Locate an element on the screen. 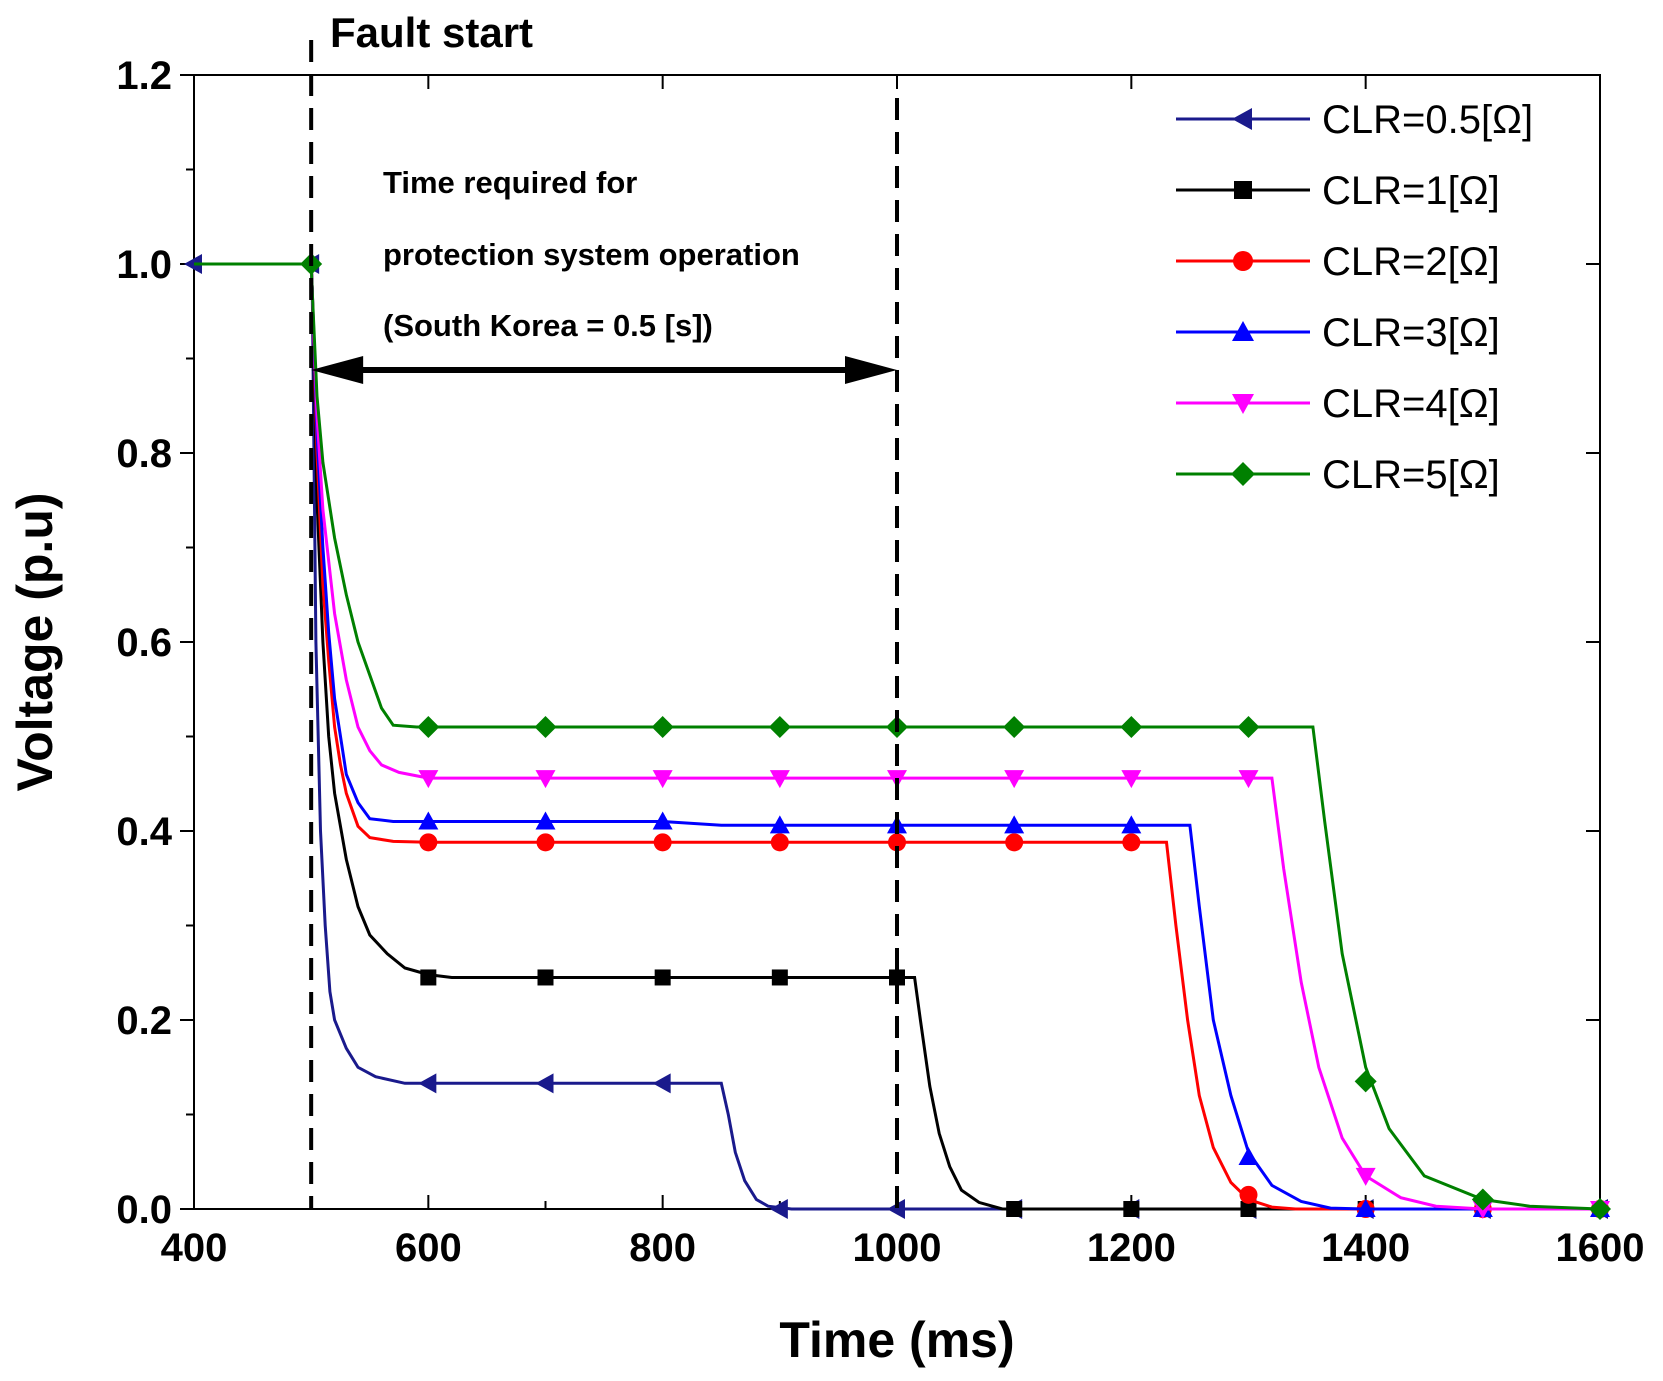 The width and height of the screenshot is (1663, 1381). legend-item-5: CLR=4[Ω] is located at coordinates (1338, 404).